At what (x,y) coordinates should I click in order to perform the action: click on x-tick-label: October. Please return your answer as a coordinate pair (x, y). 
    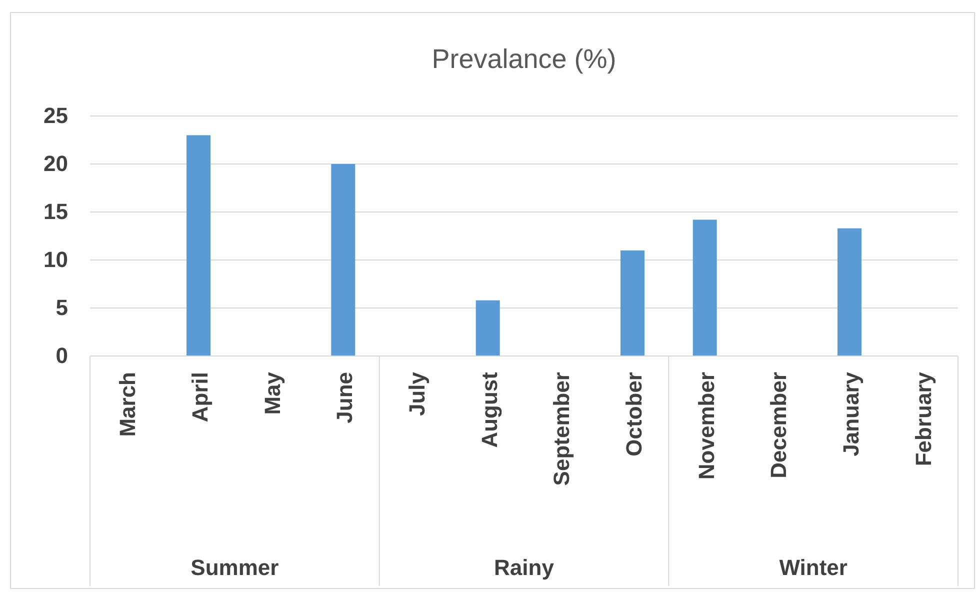
    Looking at the image, I should click on (634, 414).